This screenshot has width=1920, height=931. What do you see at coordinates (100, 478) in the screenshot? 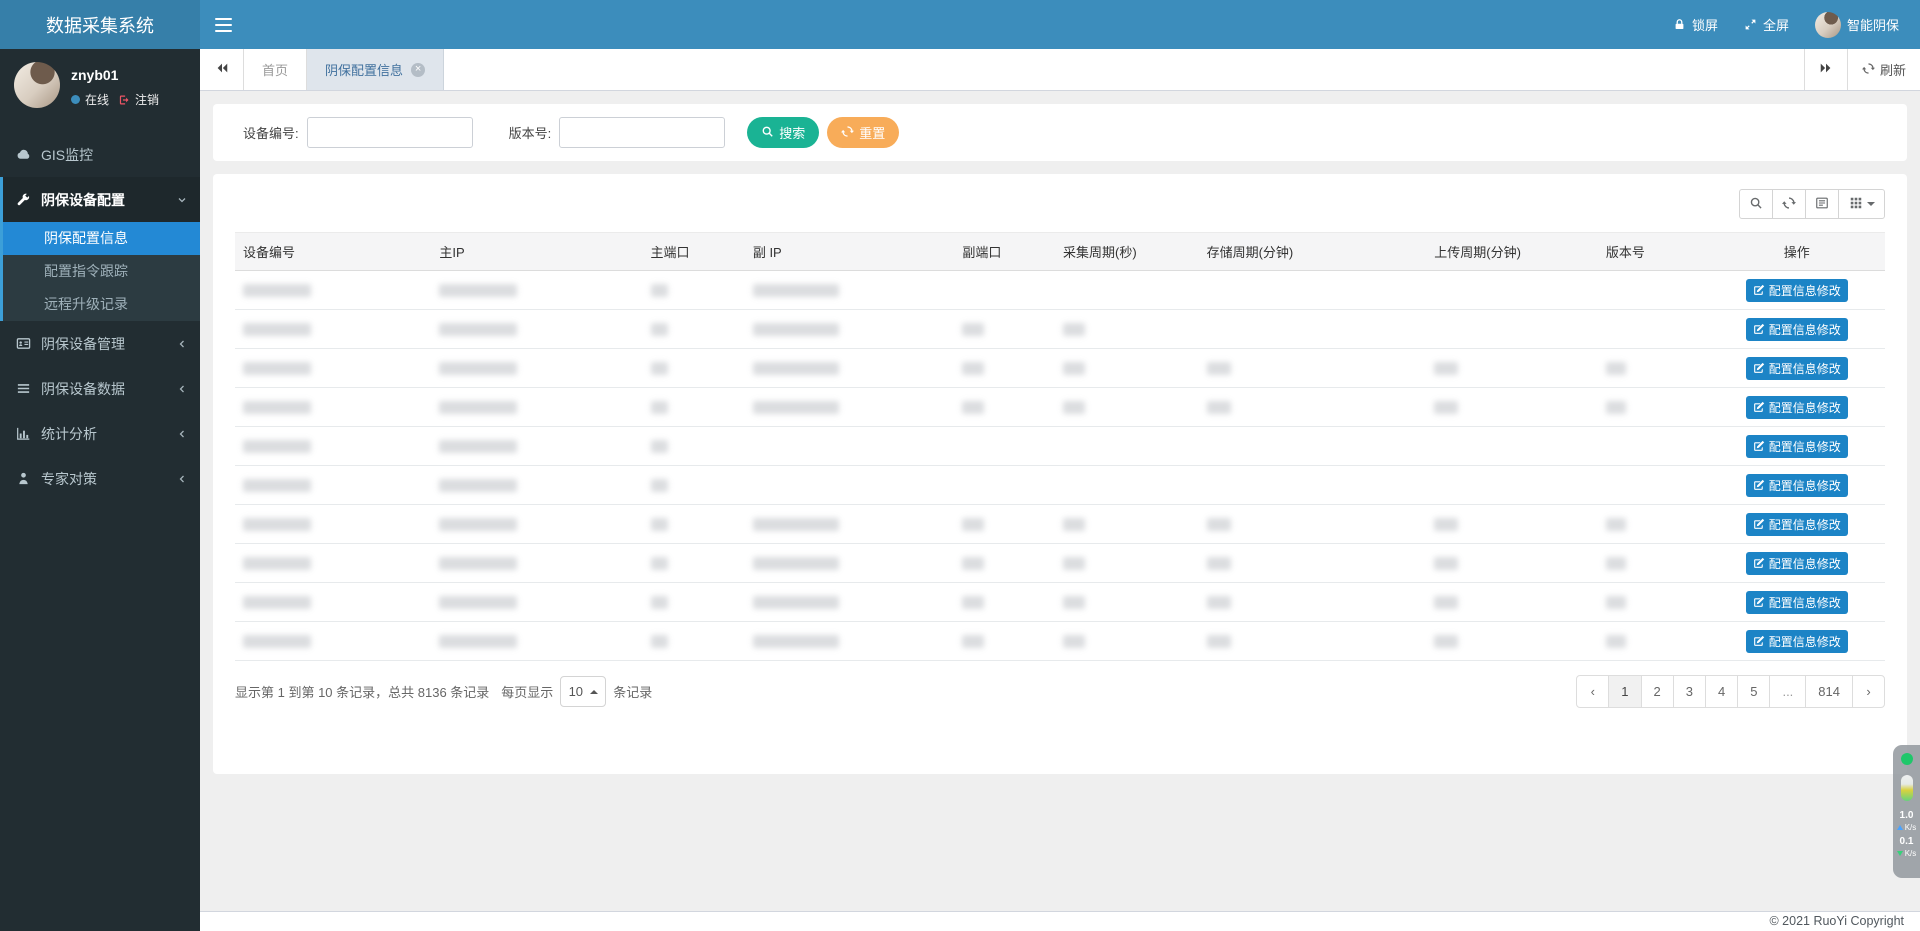
I see `sidebar-item-expert-advice: 专家对策` at bounding box center [100, 478].